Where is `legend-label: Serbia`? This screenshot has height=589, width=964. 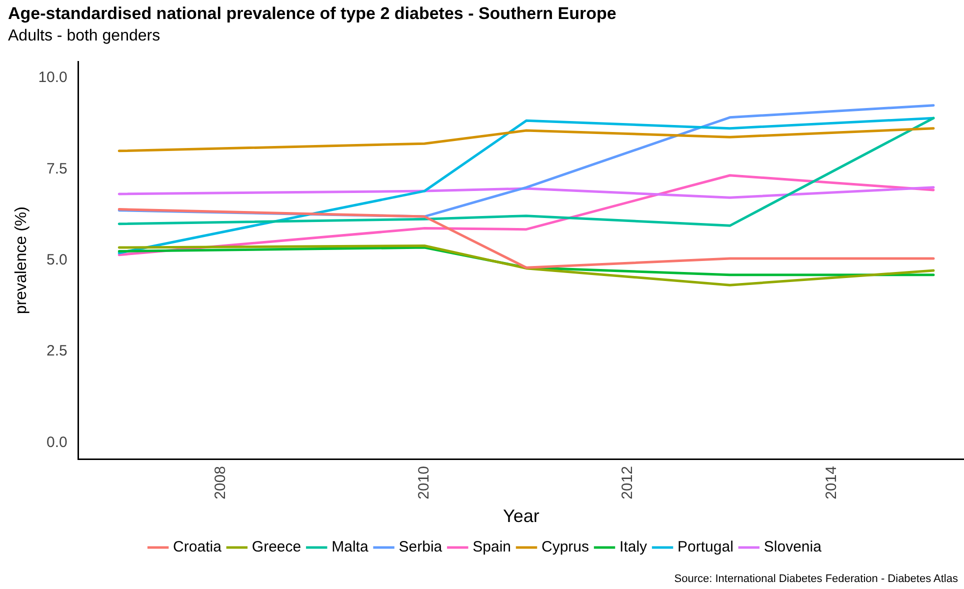 legend-label: Serbia is located at coordinates (420, 547).